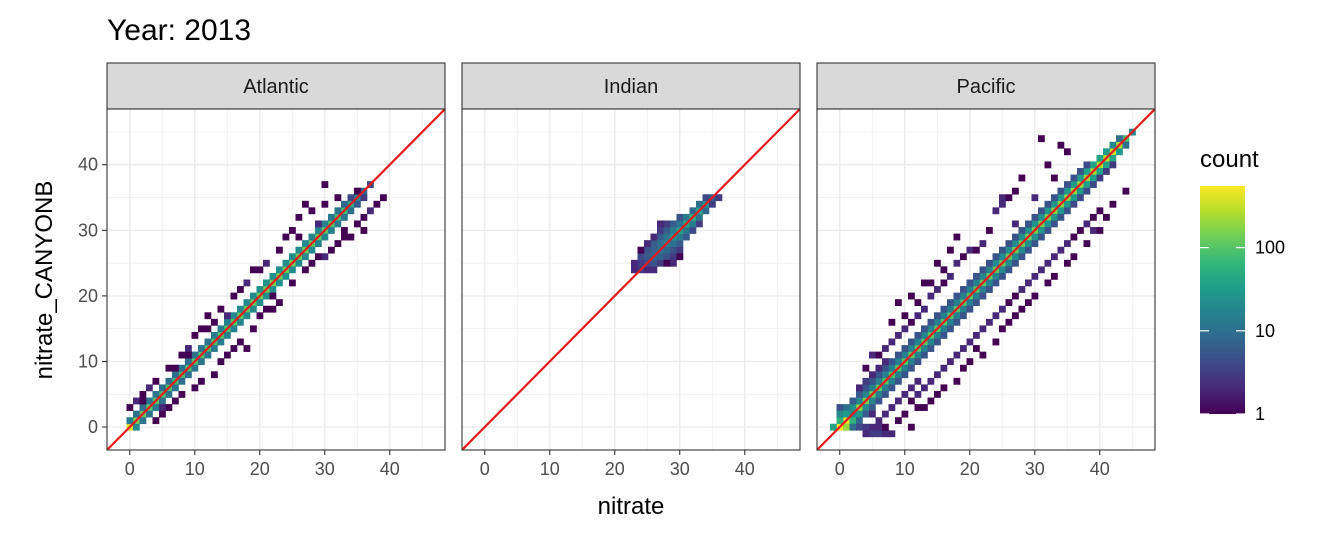 This screenshot has height=537, width=1344. Describe the element at coordinates (179, 30) in the screenshot. I see `chart-title: Year: 2013` at that location.